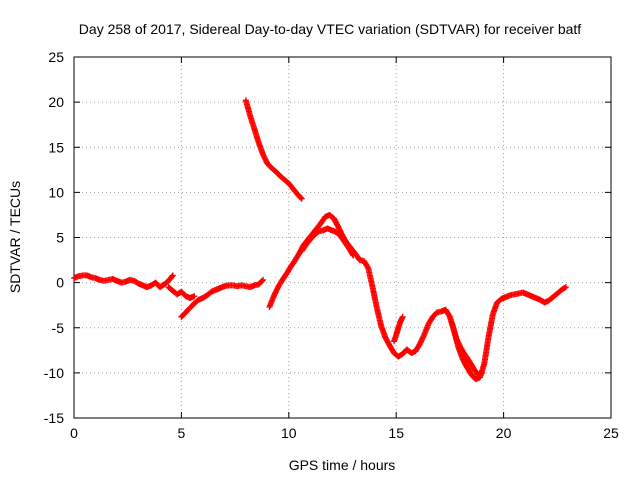  I want to click on y-tick-label: 15, so click(56, 147).